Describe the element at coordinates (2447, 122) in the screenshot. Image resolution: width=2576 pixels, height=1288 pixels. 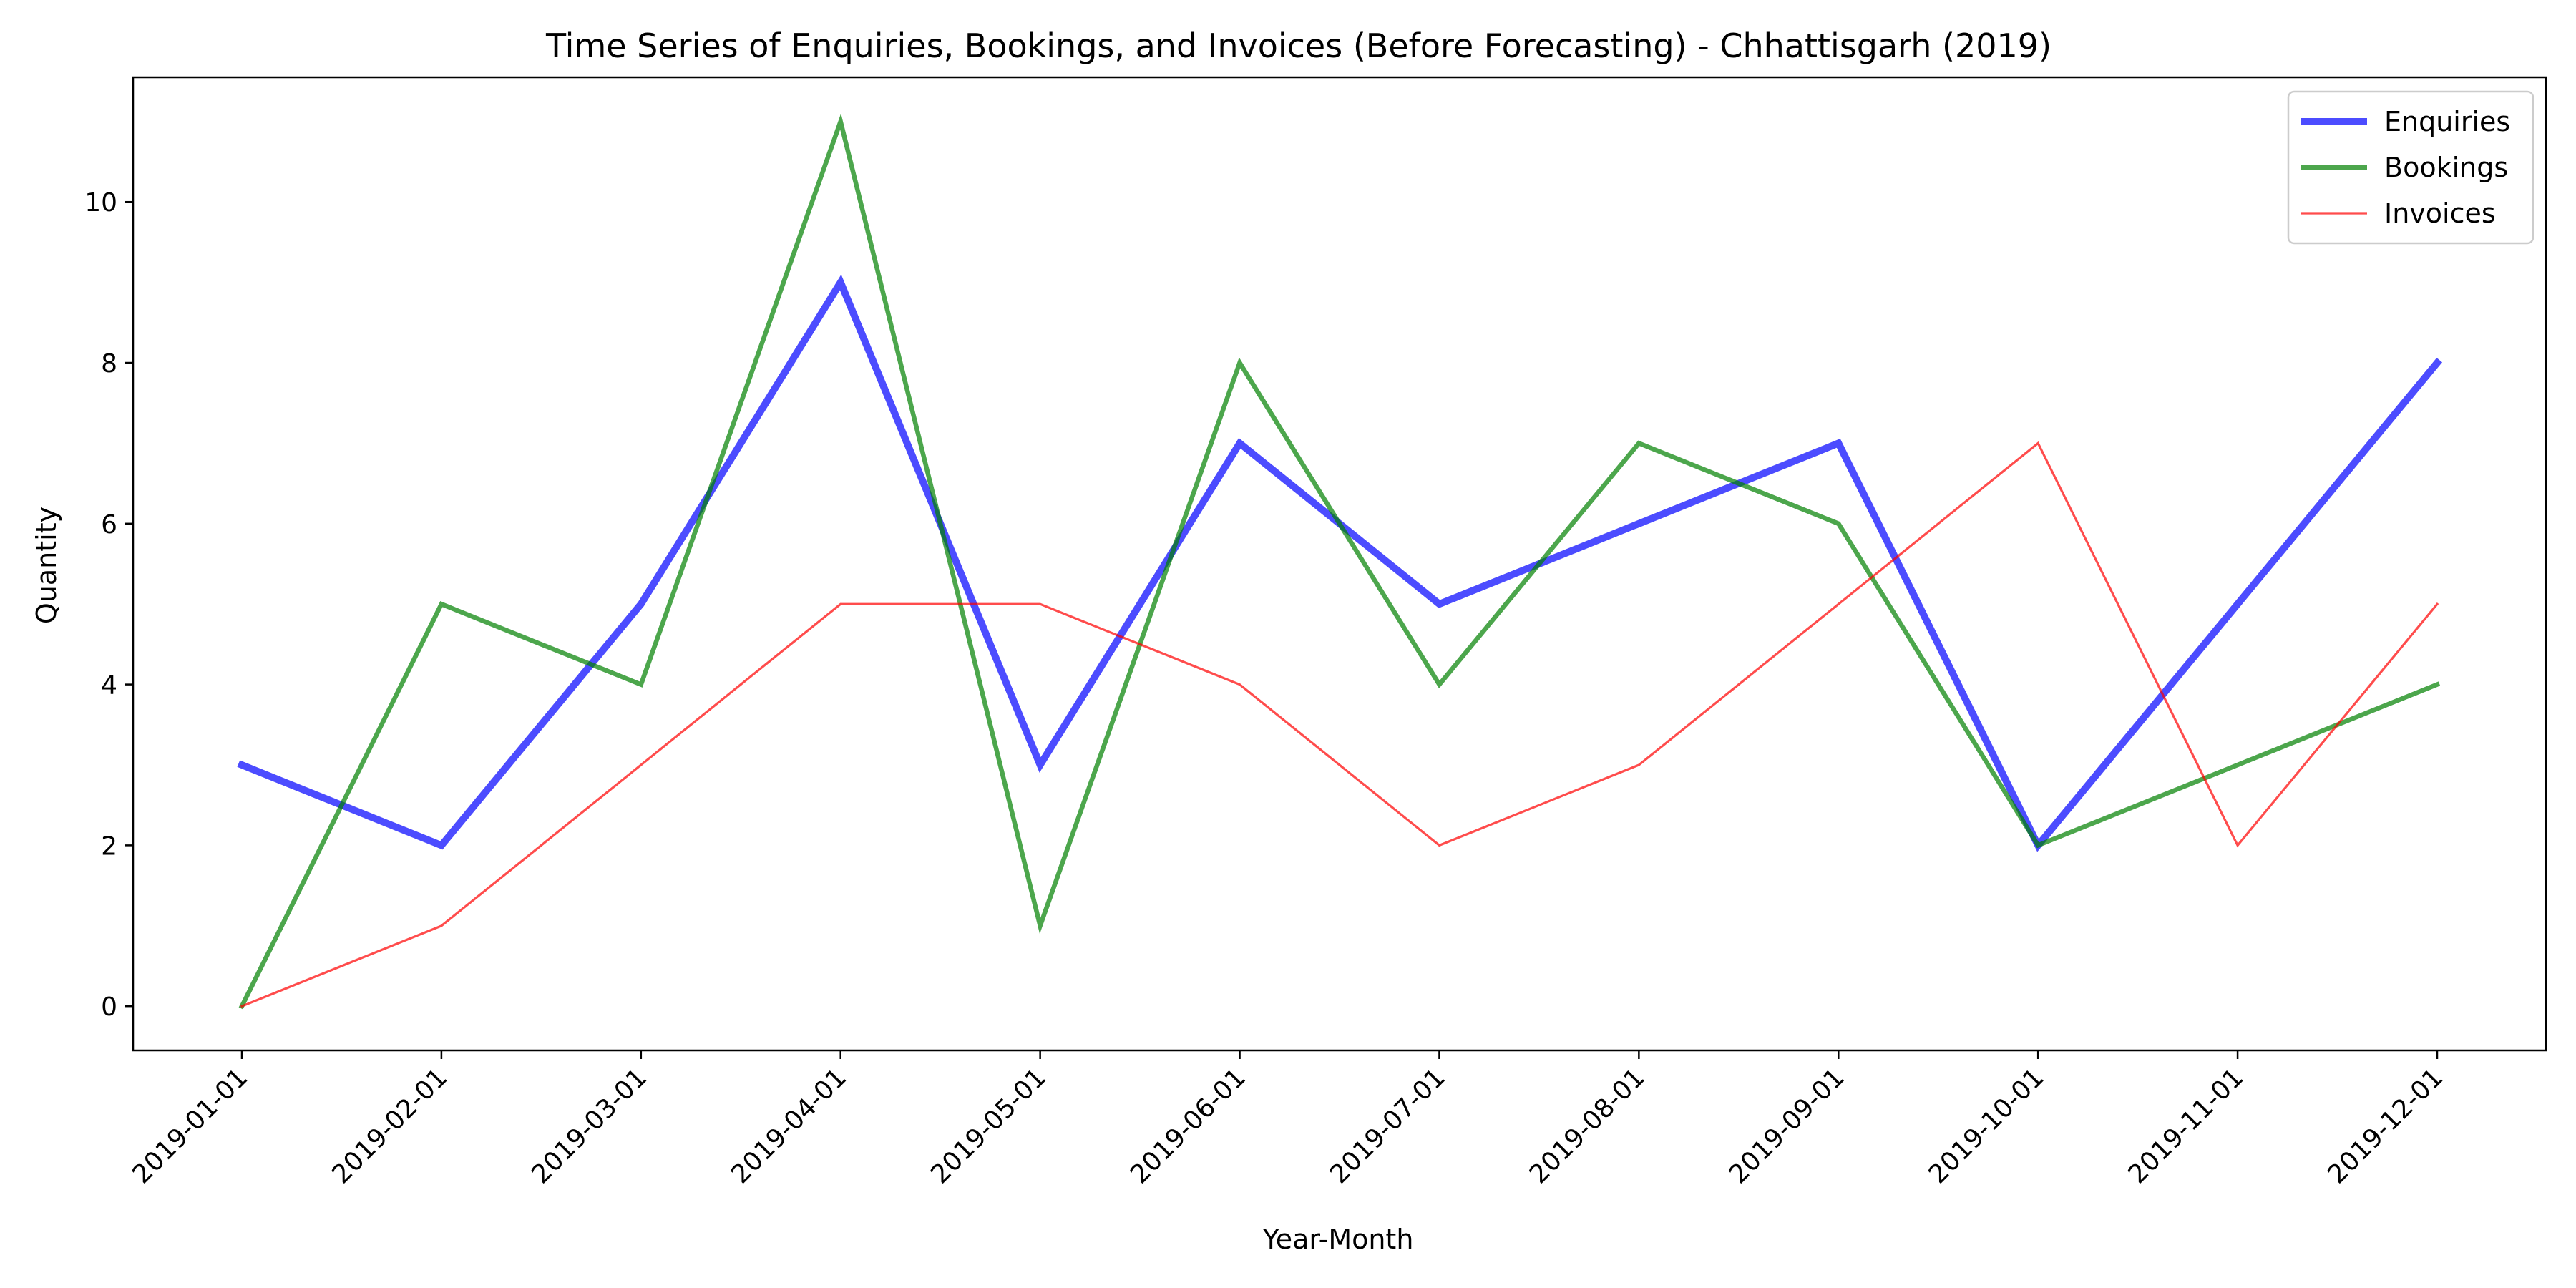
I see `legend-label-enquiries: Enquiries` at that location.